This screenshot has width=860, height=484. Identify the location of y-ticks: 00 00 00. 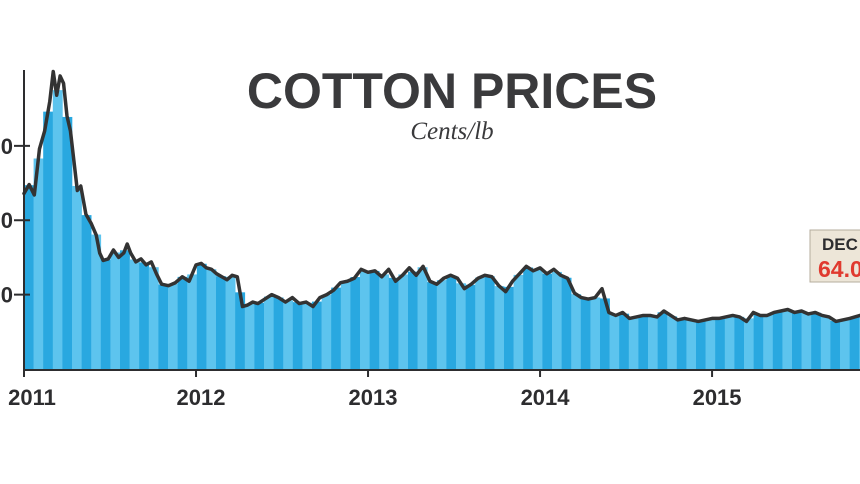
(15, 221).